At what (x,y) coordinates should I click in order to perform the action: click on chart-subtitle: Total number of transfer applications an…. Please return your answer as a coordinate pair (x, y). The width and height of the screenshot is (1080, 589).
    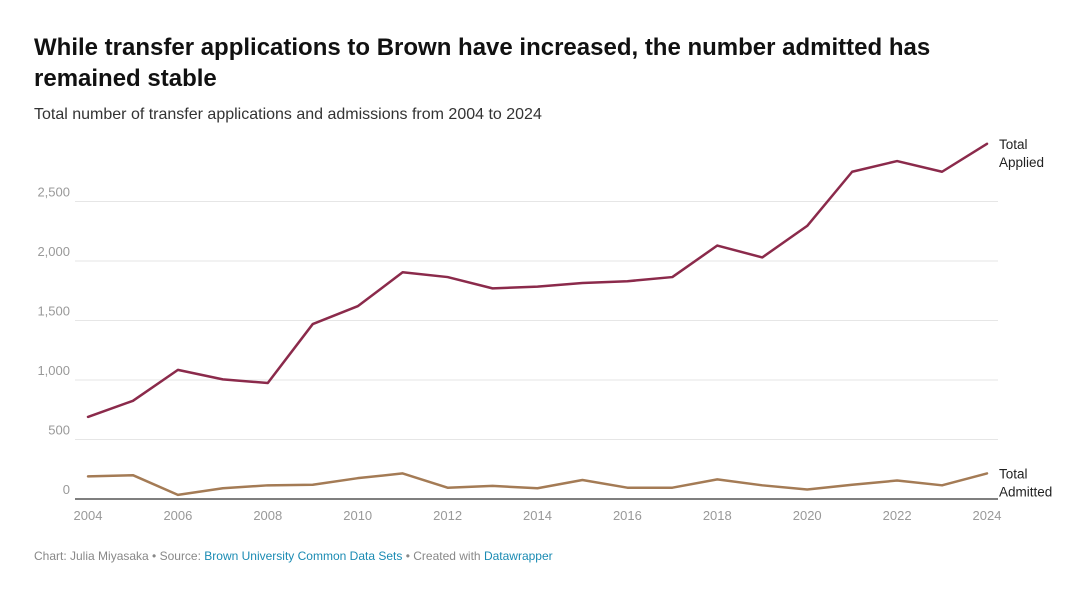
    Looking at the image, I should click on (288, 114).